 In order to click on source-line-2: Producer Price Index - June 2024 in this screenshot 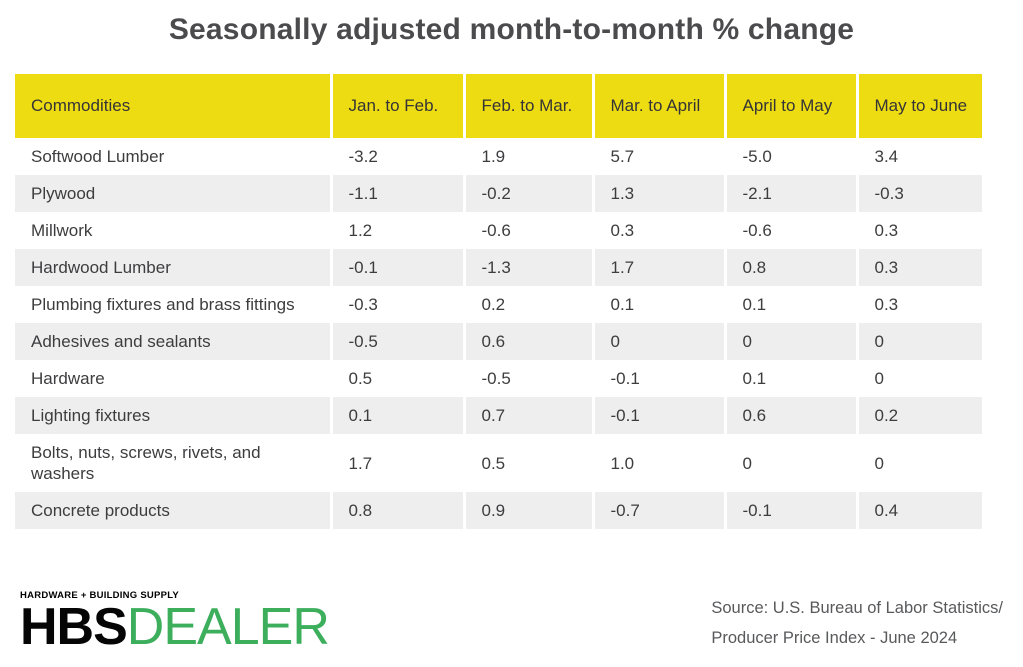, I will do `click(834, 638)`.